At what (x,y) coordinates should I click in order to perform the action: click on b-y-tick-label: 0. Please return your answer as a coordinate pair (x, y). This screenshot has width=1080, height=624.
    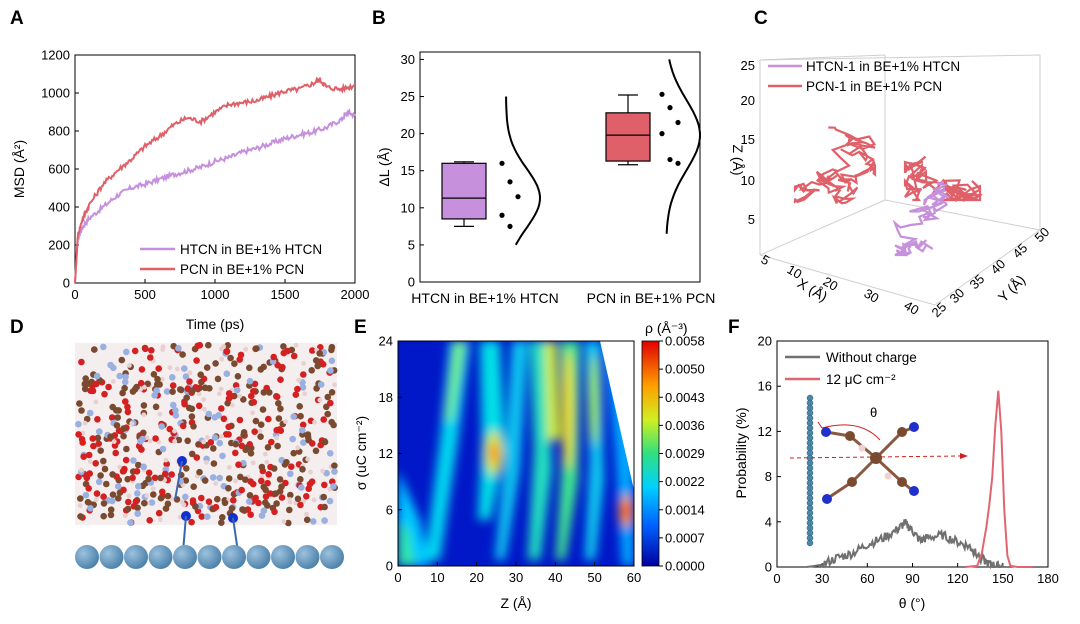
    Looking at the image, I should click on (411, 282).